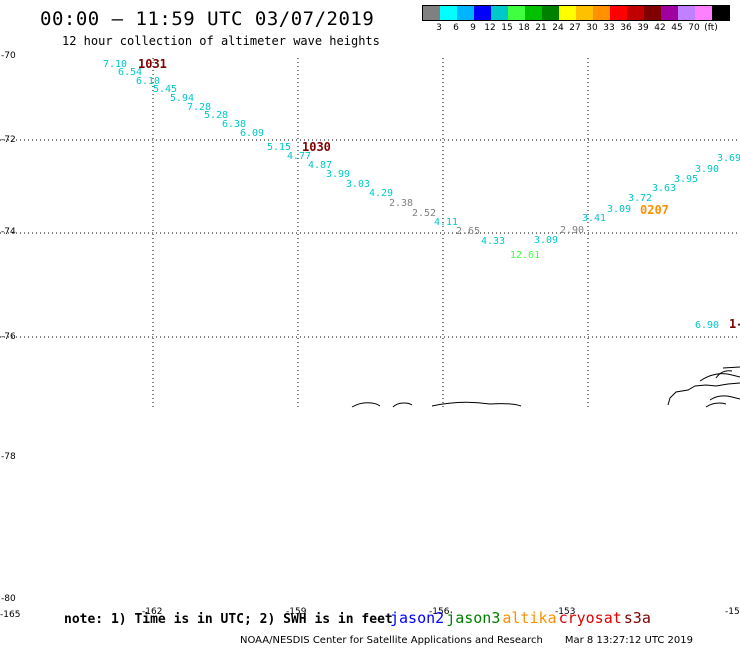  I want to click on legend-label: 27, so click(575, 28).